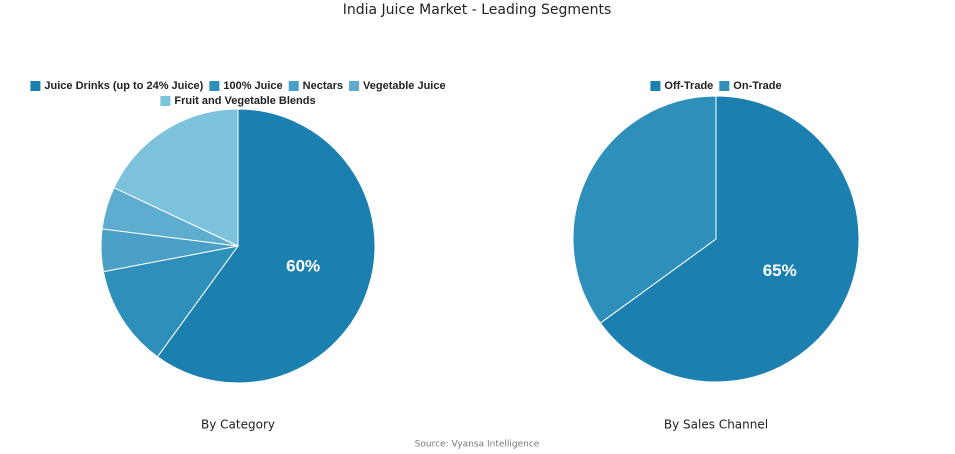  Describe the element at coordinates (780, 270) in the screenshot. I see `value-label: 65%` at that location.